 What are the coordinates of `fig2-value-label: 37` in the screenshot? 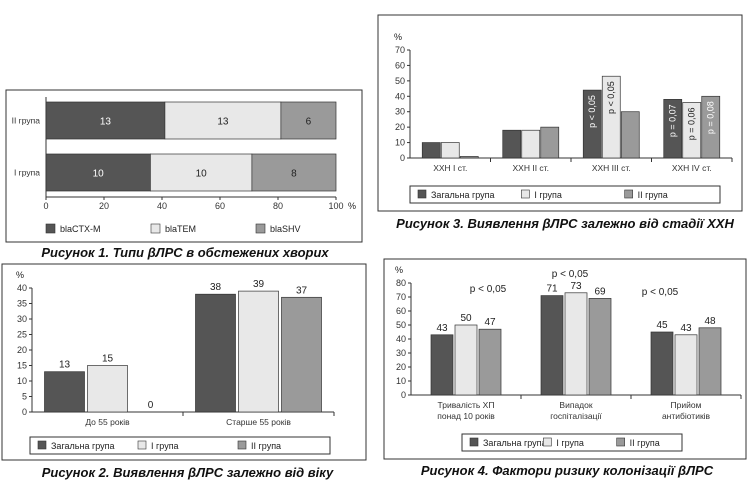 It's located at (302, 290).